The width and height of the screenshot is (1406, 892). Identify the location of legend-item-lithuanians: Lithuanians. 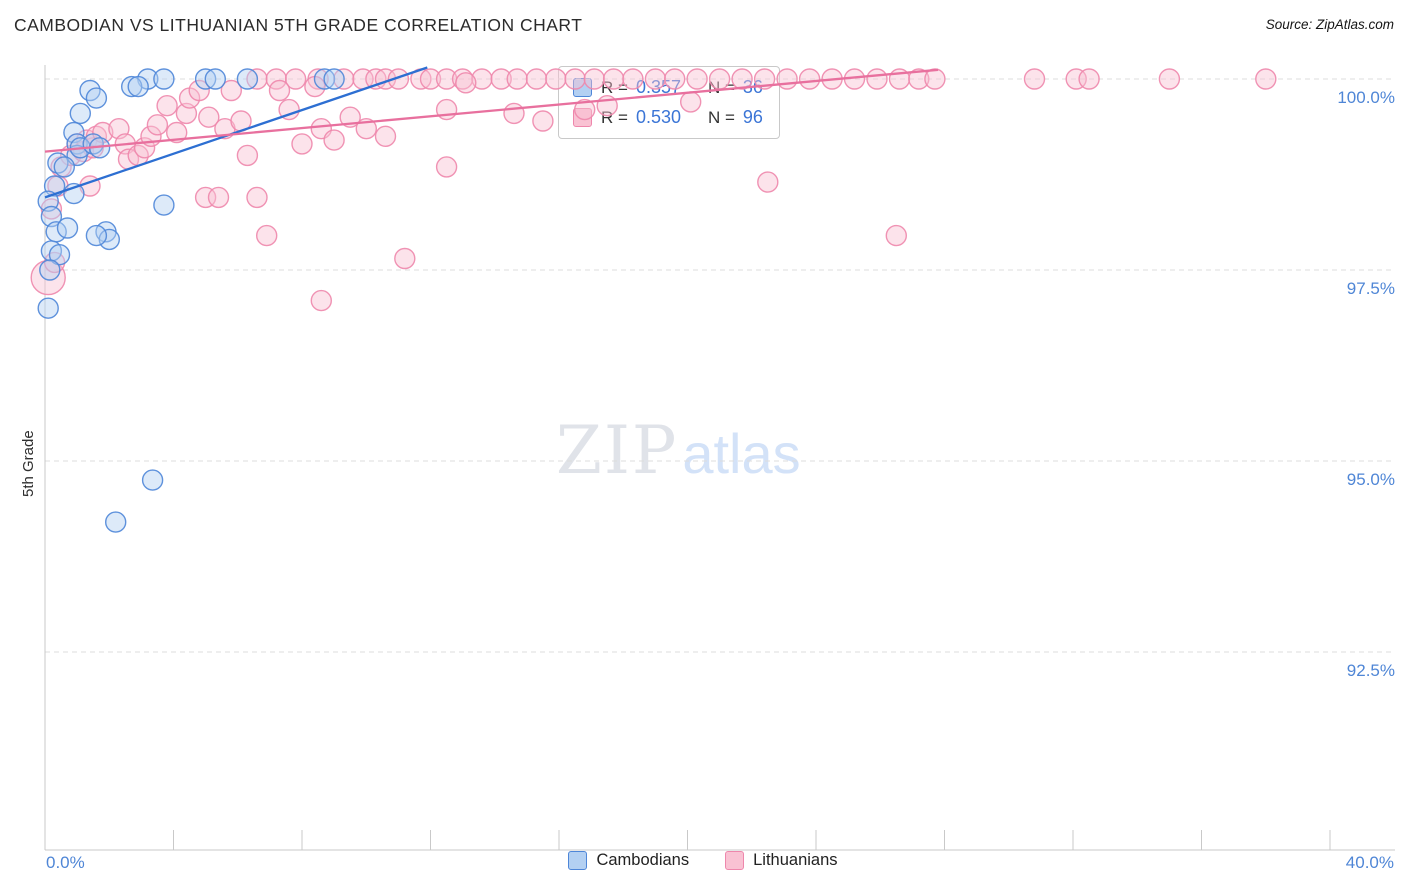
(781, 860).